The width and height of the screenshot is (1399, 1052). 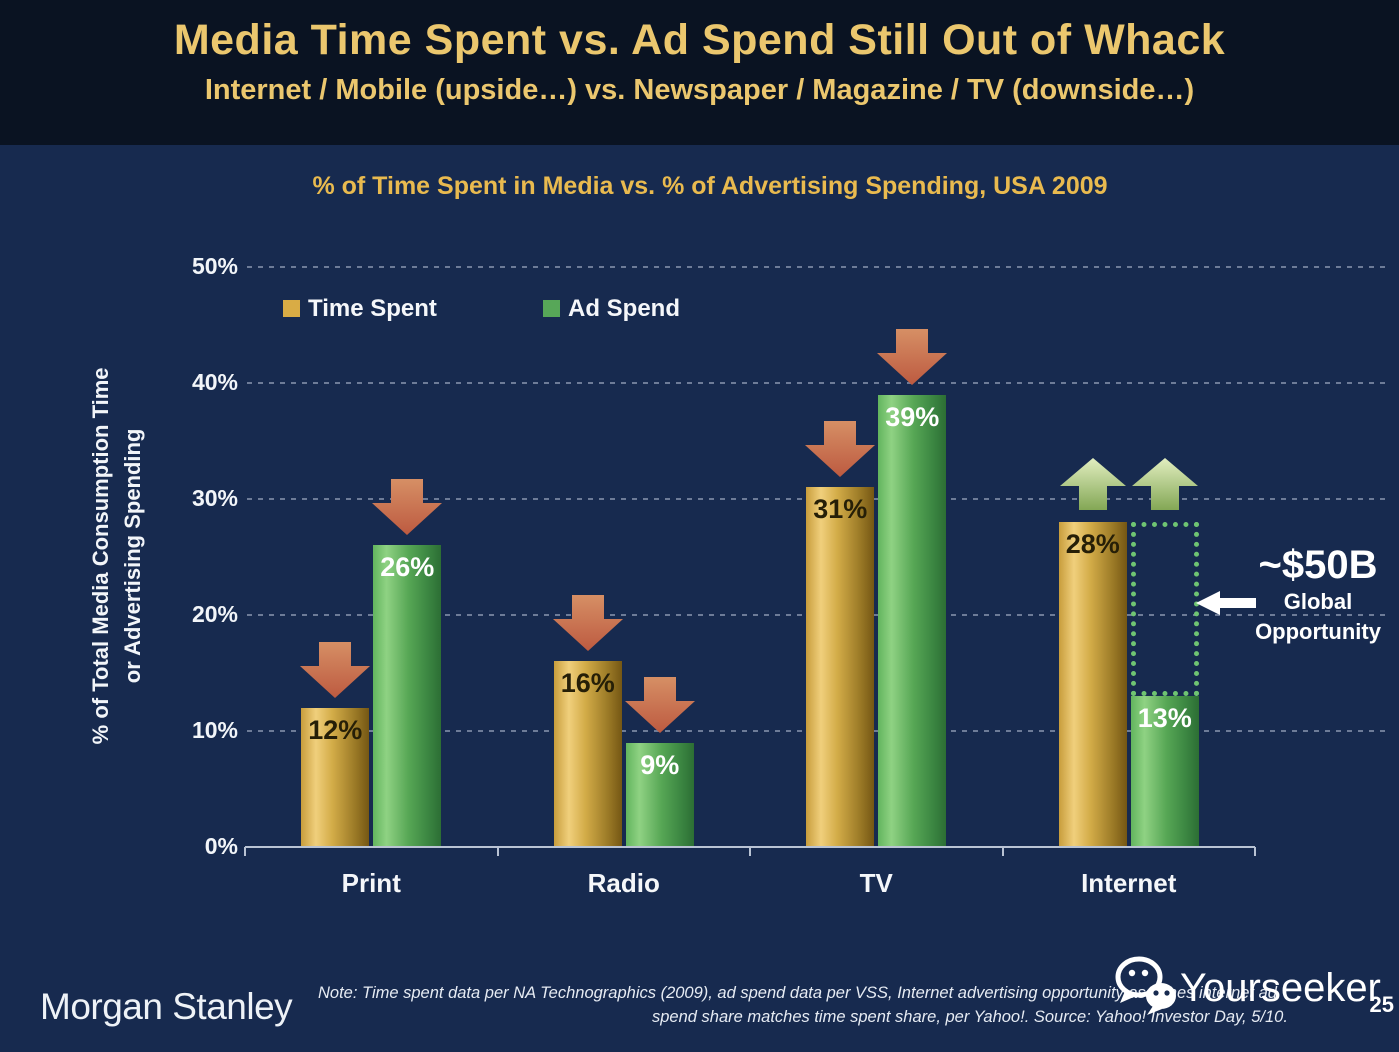 What do you see at coordinates (587, 754) in the screenshot?
I see `bar-time-spent-radio: 16%` at bounding box center [587, 754].